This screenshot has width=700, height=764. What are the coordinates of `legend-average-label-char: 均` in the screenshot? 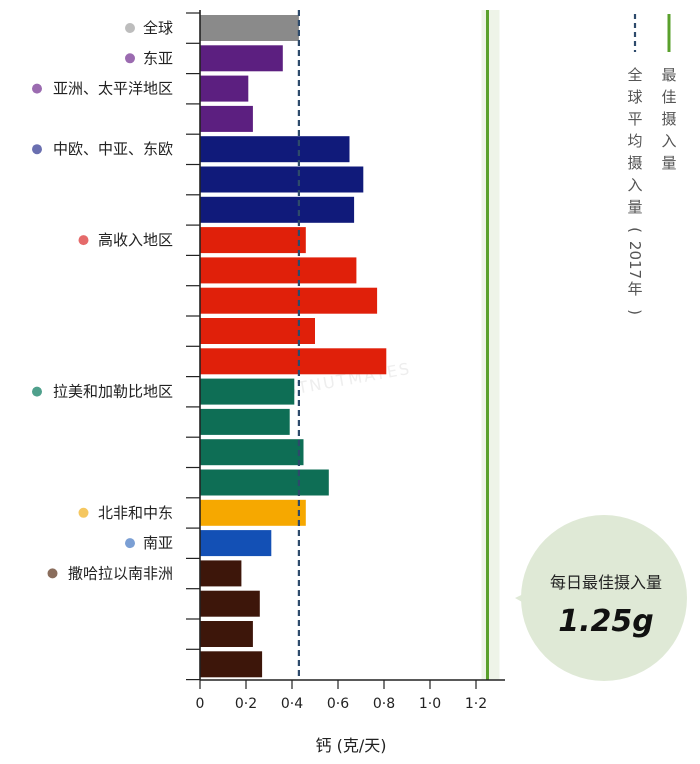 It's located at (634, 141).